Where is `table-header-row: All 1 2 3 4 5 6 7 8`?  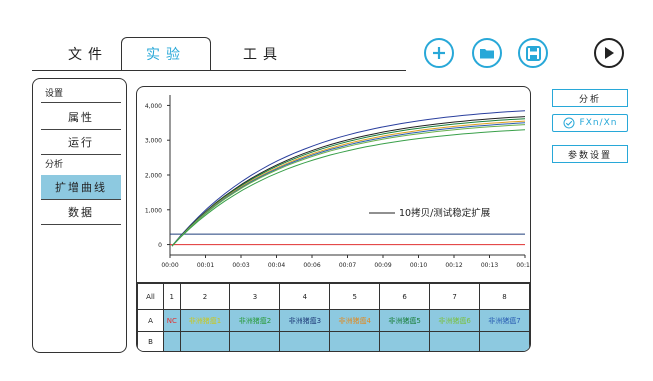 table-header-row: All 1 2 3 4 5 6 7 8 is located at coordinates (333, 296).